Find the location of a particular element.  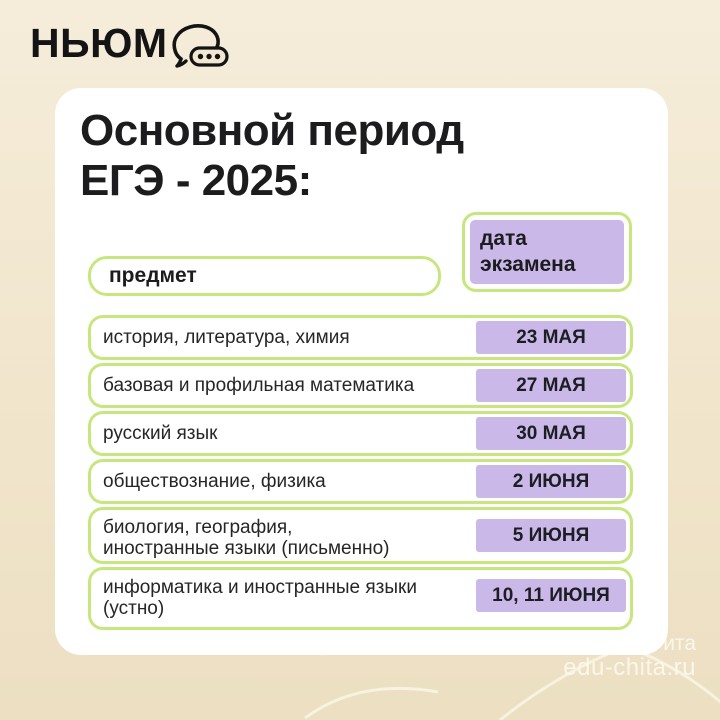

watermark-line1: ита is located at coordinates (679, 643).